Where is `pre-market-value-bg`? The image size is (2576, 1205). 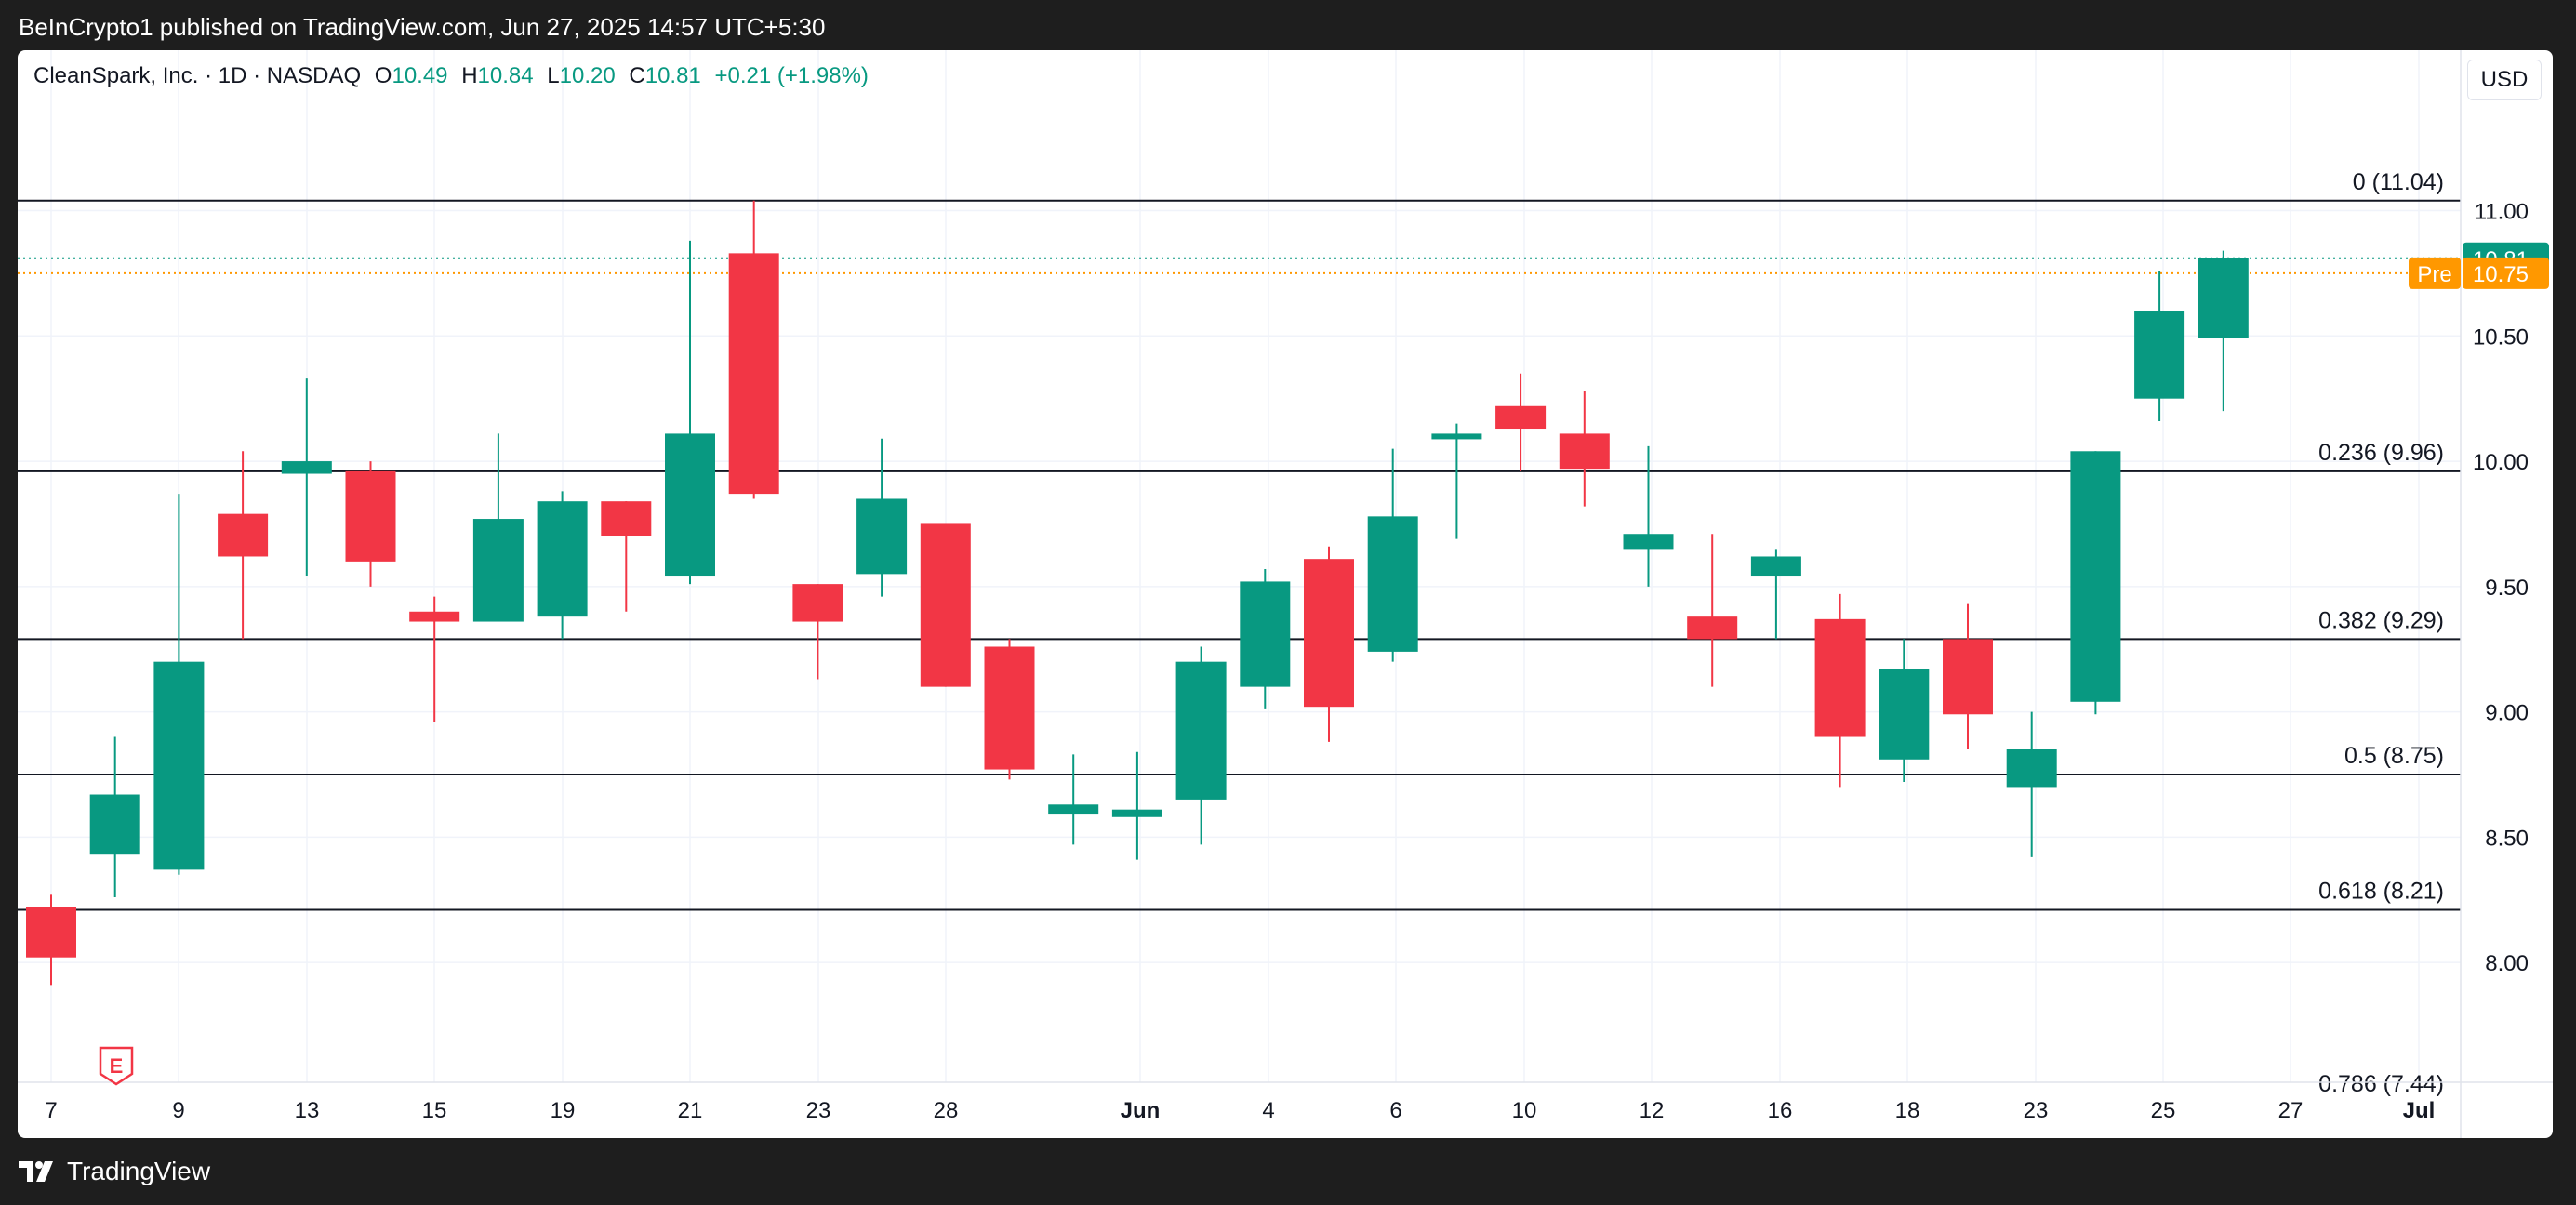
pre-market-value-bg is located at coordinates (2506, 273).